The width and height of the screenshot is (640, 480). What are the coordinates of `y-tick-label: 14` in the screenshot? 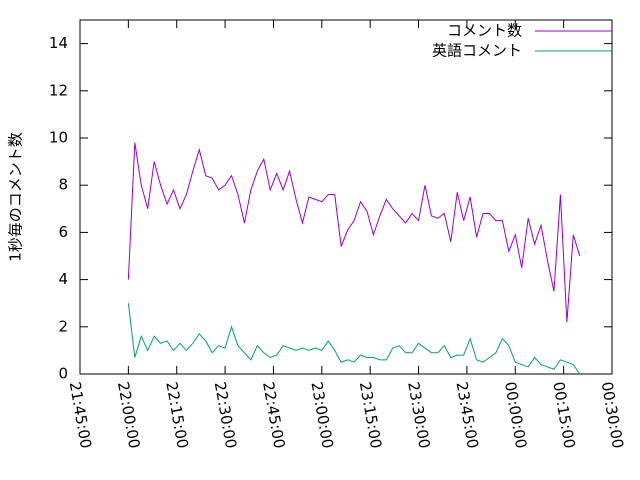 It's located at (58, 43).